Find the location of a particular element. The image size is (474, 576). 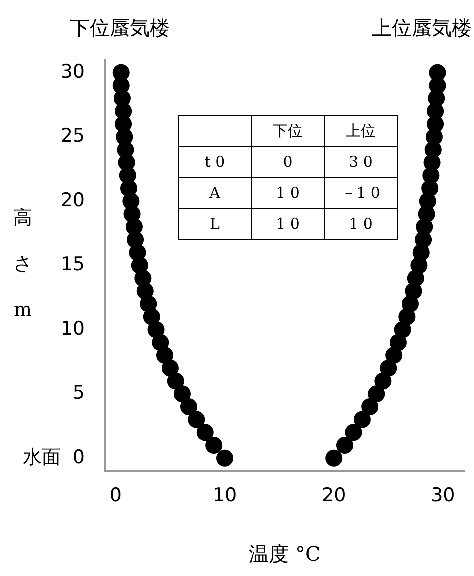

y-tick-label: 10 is located at coordinates (72, 329).